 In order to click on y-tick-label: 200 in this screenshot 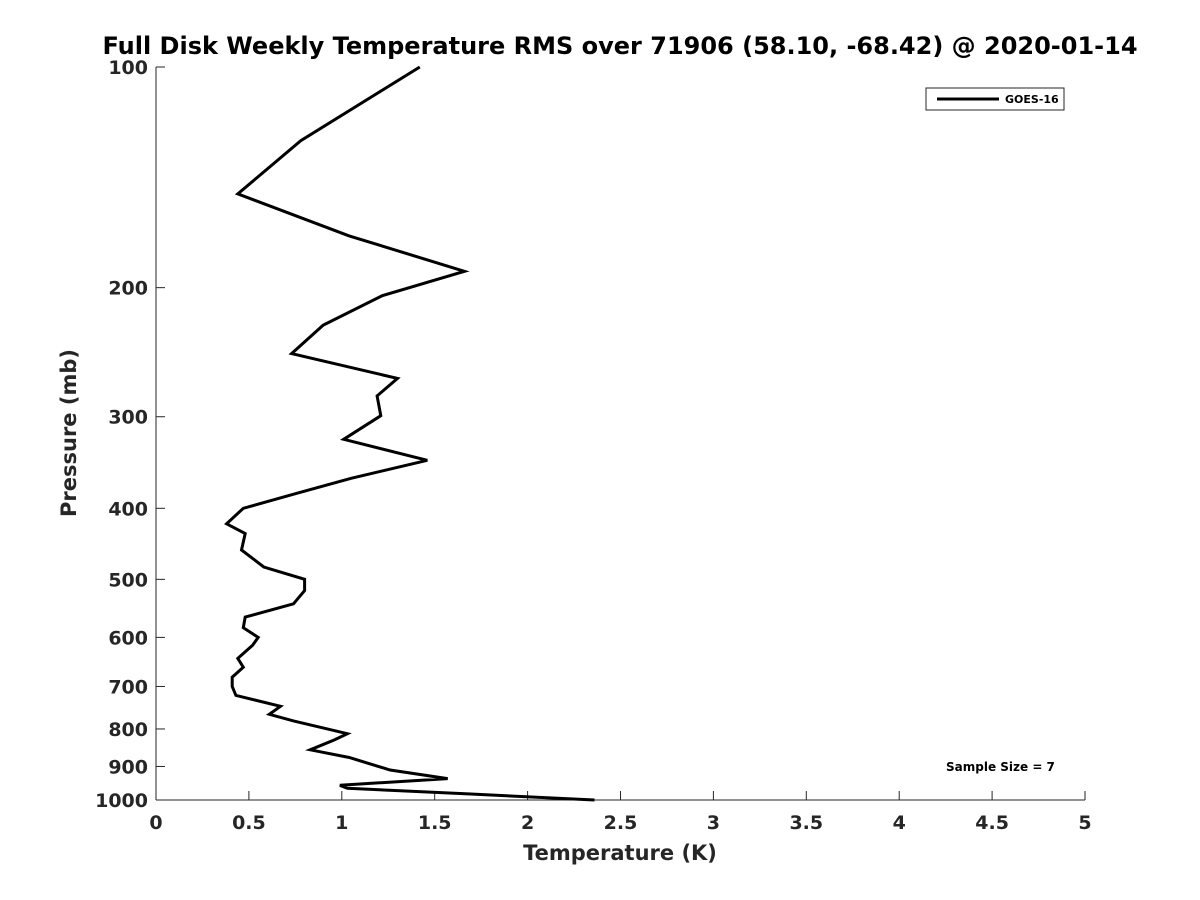, I will do `click(128, 289)`.